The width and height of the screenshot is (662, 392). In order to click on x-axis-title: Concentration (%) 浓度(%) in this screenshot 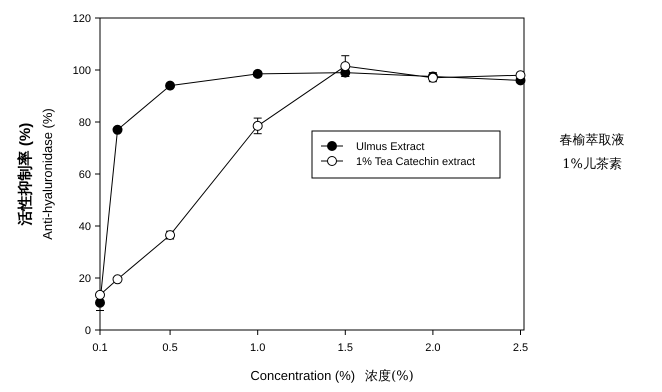, I will do `click(332, 376)`.